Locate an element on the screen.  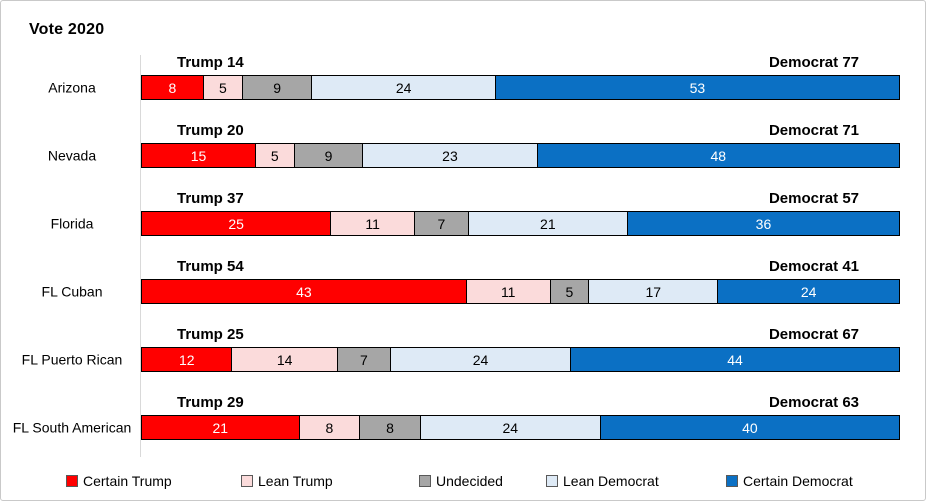
legend-item: Certain Trump is located at coordinates (119, 481).